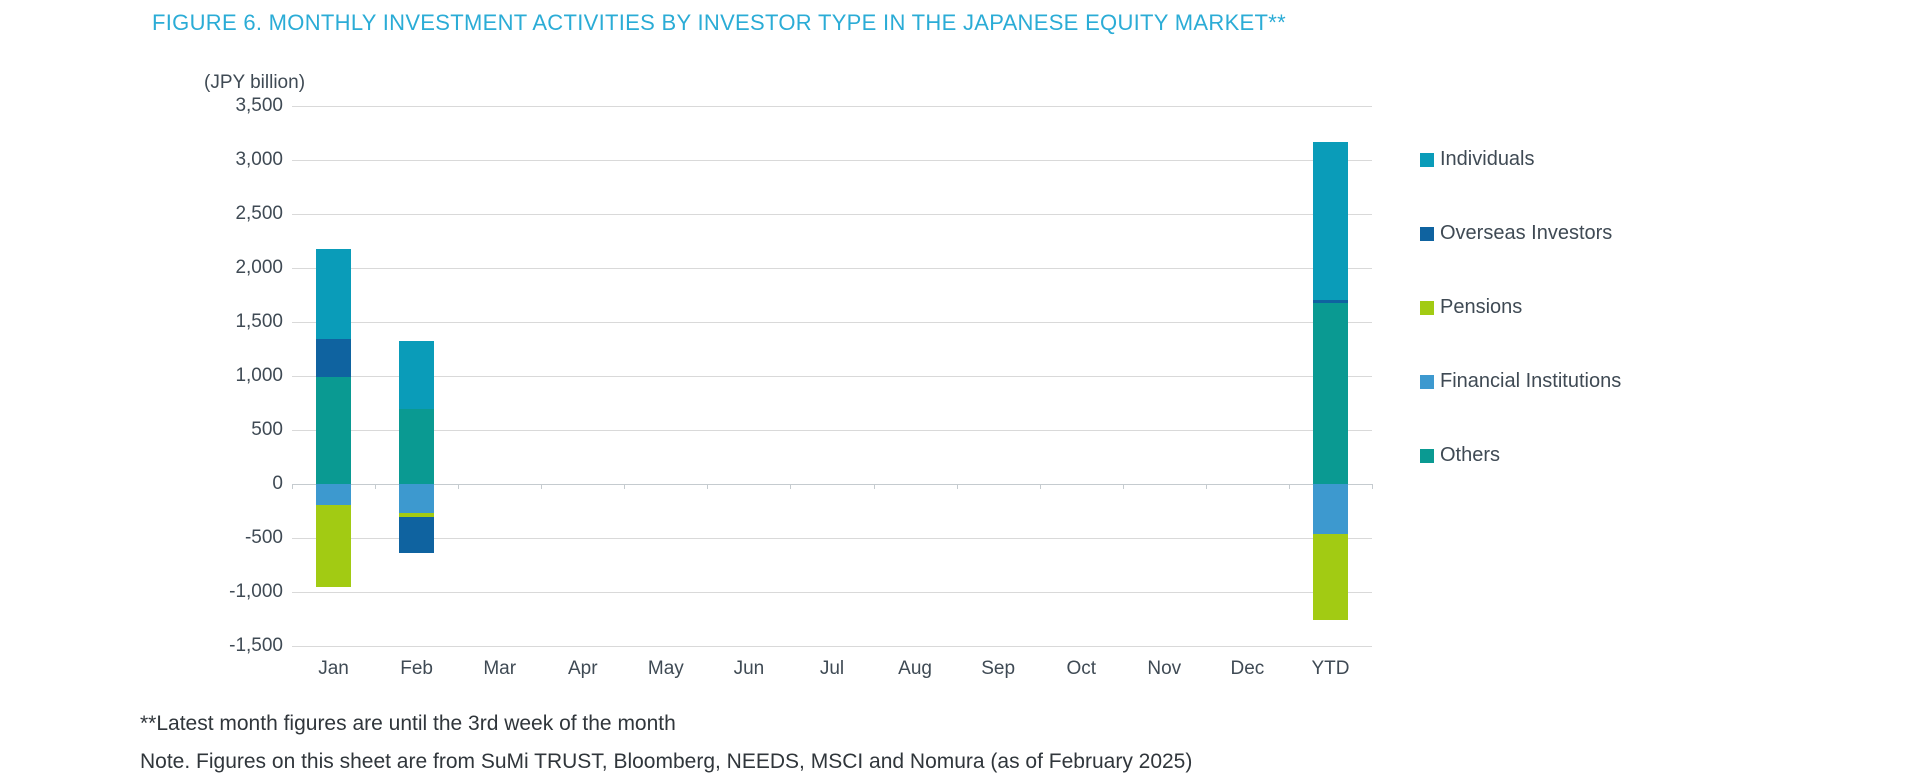  What do you see at coordinates (1330, 509) in the screenshot?
I see `bar-segment-financial-institutions-ytd` at bounding box center [1330, 509].